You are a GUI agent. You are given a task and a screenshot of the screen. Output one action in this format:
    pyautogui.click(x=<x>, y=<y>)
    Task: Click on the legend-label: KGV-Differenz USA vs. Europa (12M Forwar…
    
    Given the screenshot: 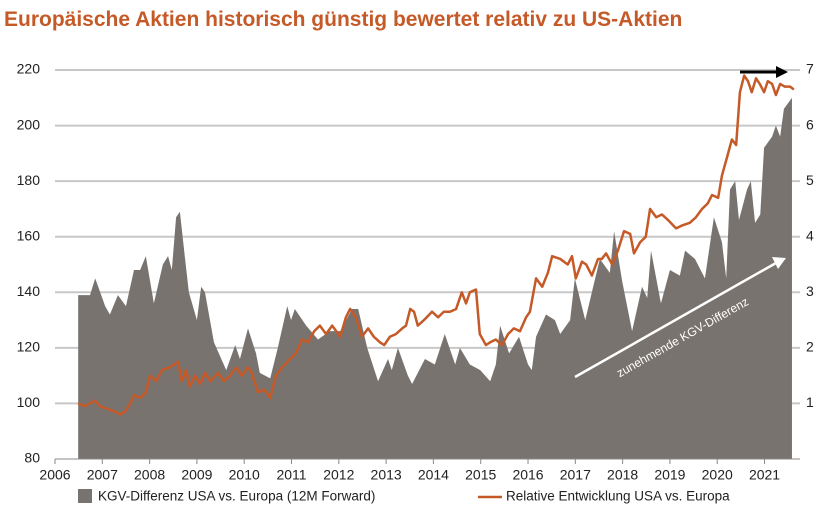 What is the action you would take?
    pyautogui.click(x=236, y=496)
    